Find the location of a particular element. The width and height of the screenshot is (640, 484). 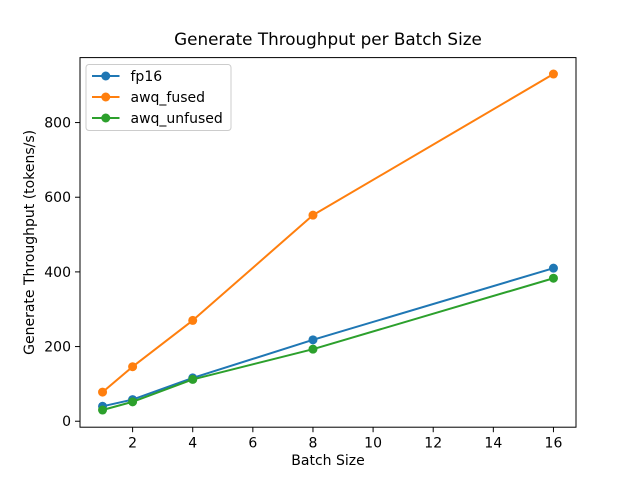

legend-marker-awq_fused is located at coordinates (106, 97).